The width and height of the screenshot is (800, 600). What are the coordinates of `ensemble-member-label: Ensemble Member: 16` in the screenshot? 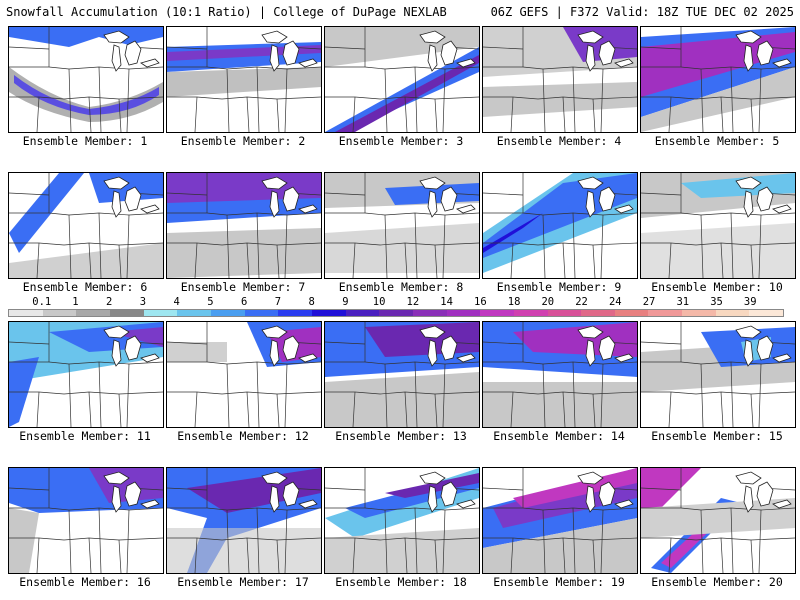 It's located at (85, 582).